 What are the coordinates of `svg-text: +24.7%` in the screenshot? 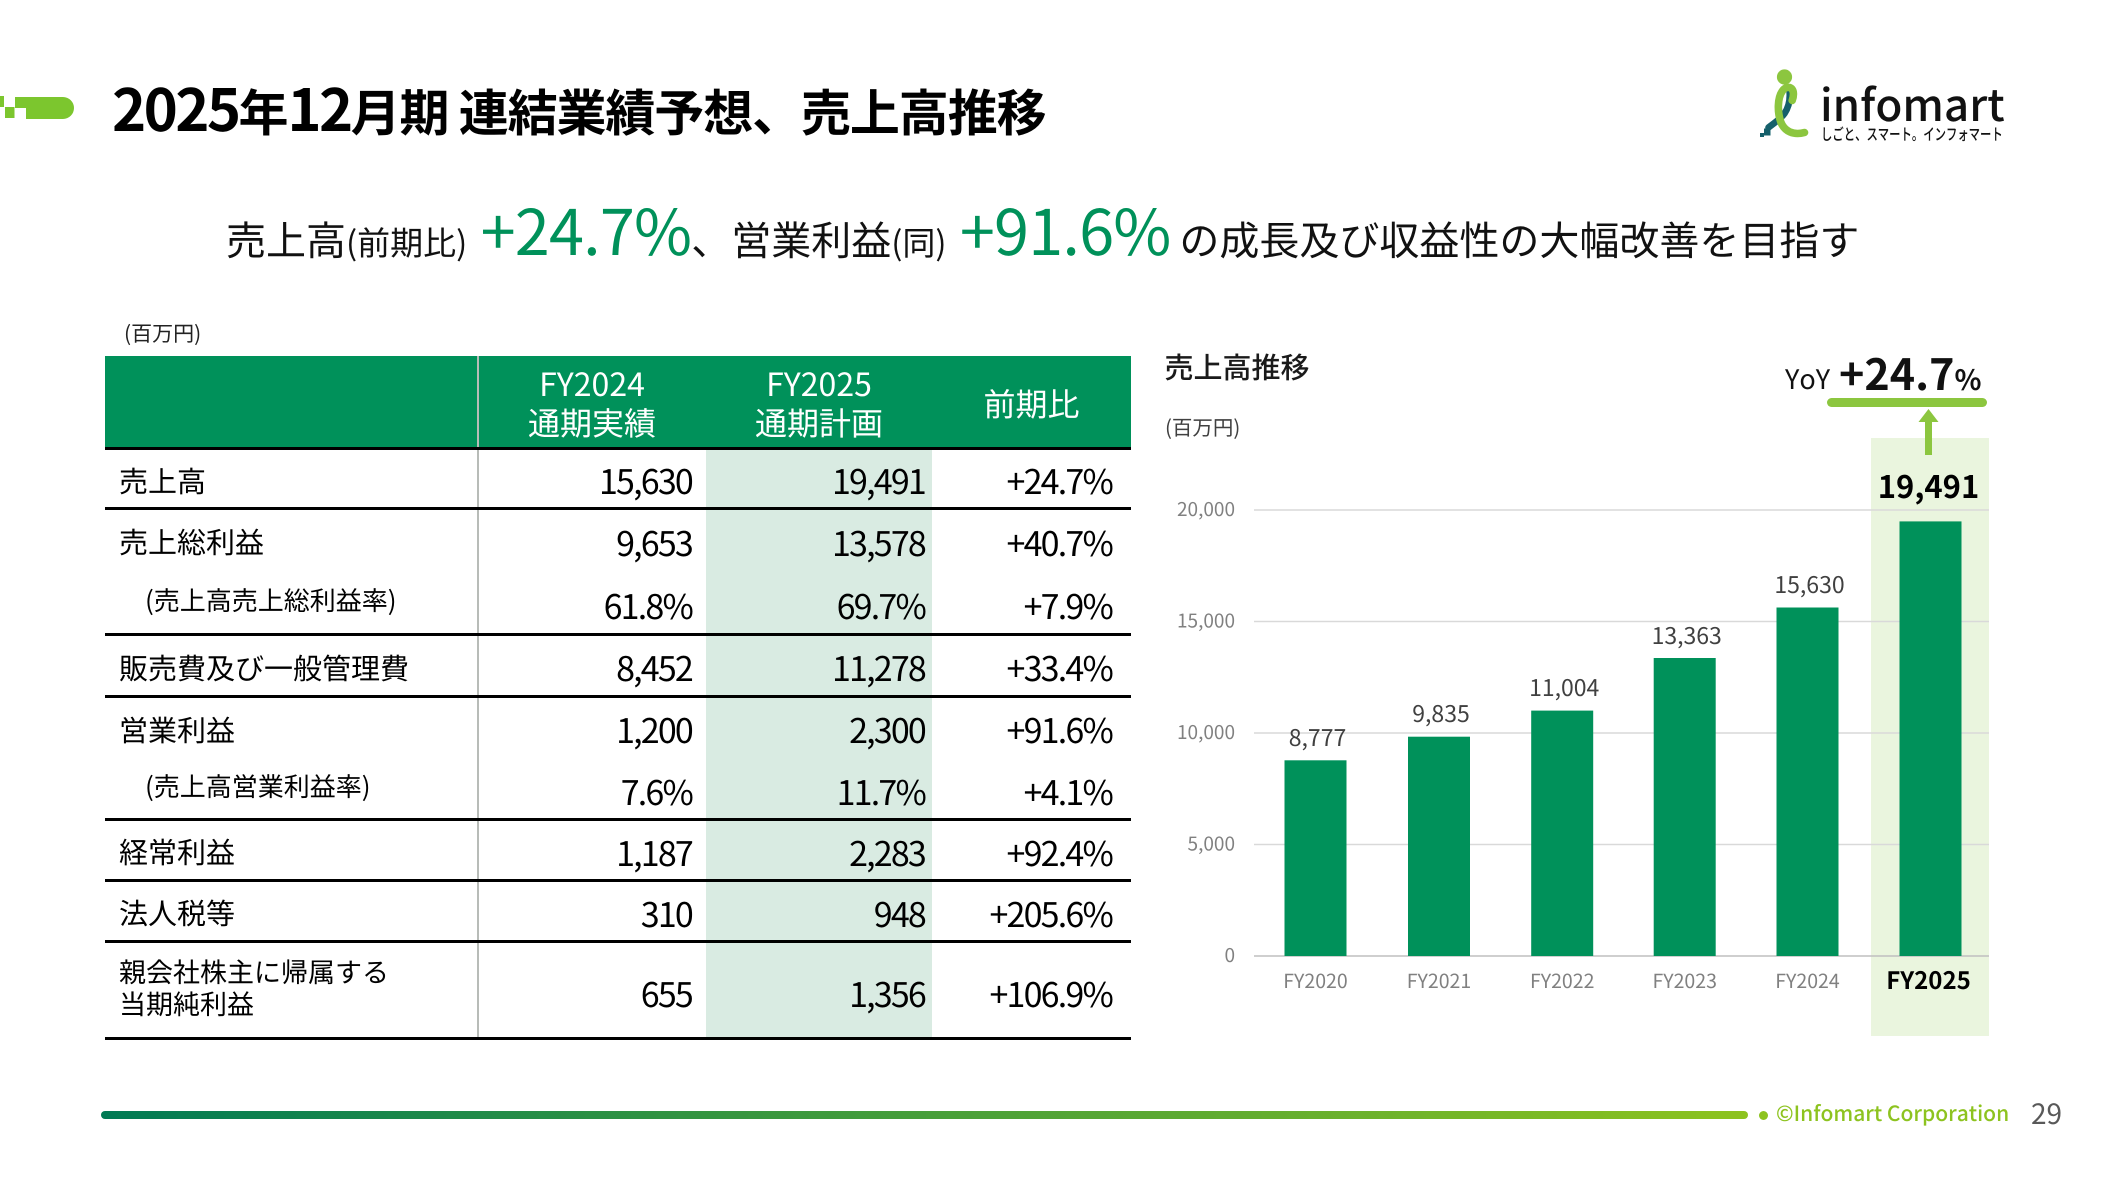 It's located at (1910, 372).